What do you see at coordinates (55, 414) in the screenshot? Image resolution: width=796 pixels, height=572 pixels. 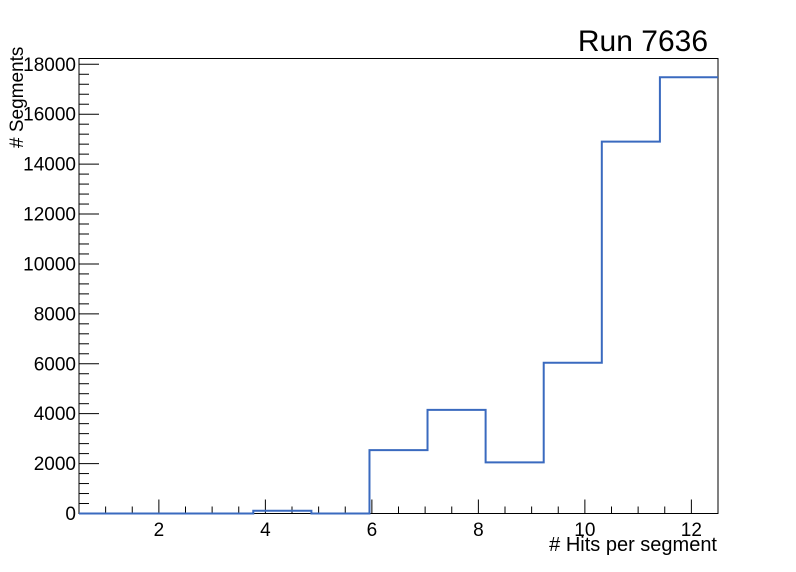 I see `y-tick-label: 4000` at bounding box center [55, 414].